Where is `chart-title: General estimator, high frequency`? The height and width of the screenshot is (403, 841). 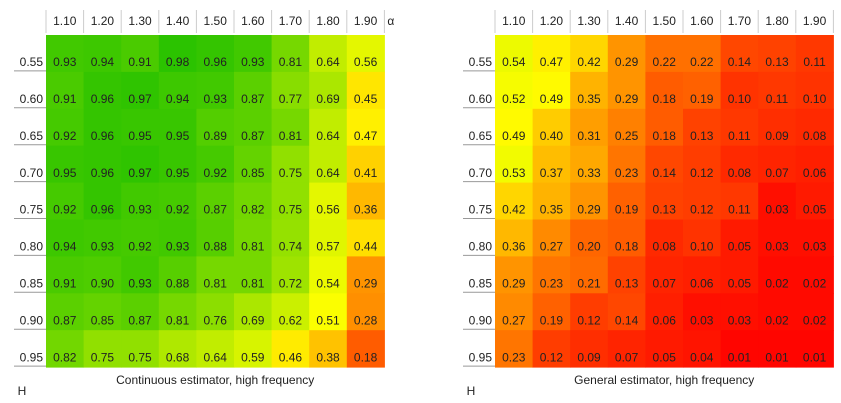
chart-title: General estimator, high frequency is located at coordinates (664, 380).